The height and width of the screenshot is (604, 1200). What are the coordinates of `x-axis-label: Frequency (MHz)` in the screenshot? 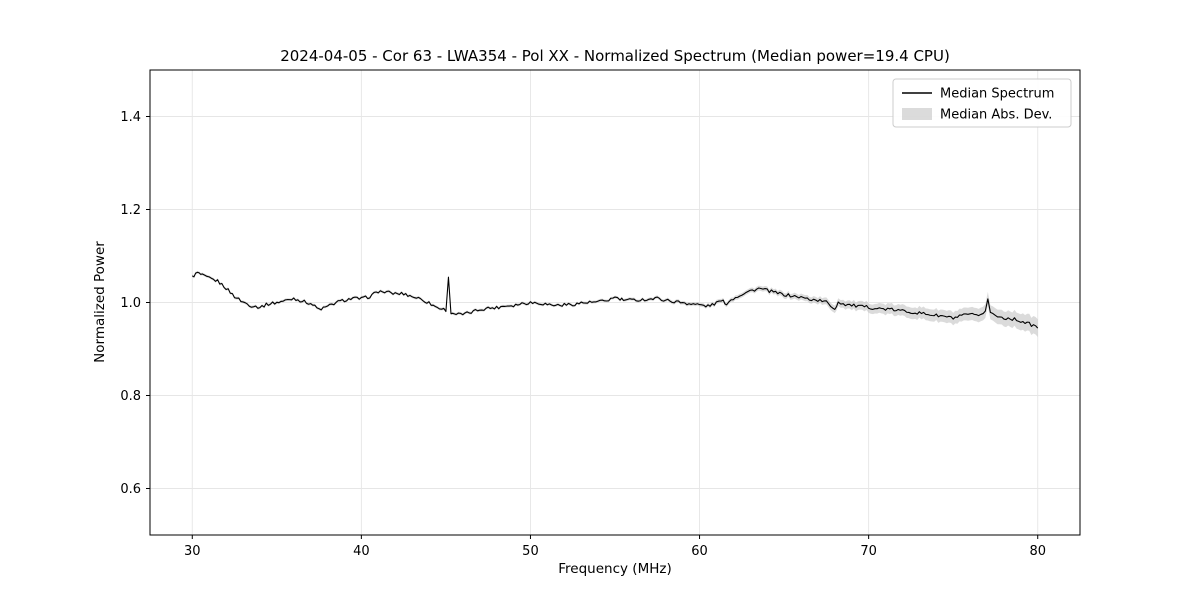 It's located at (614, 569).